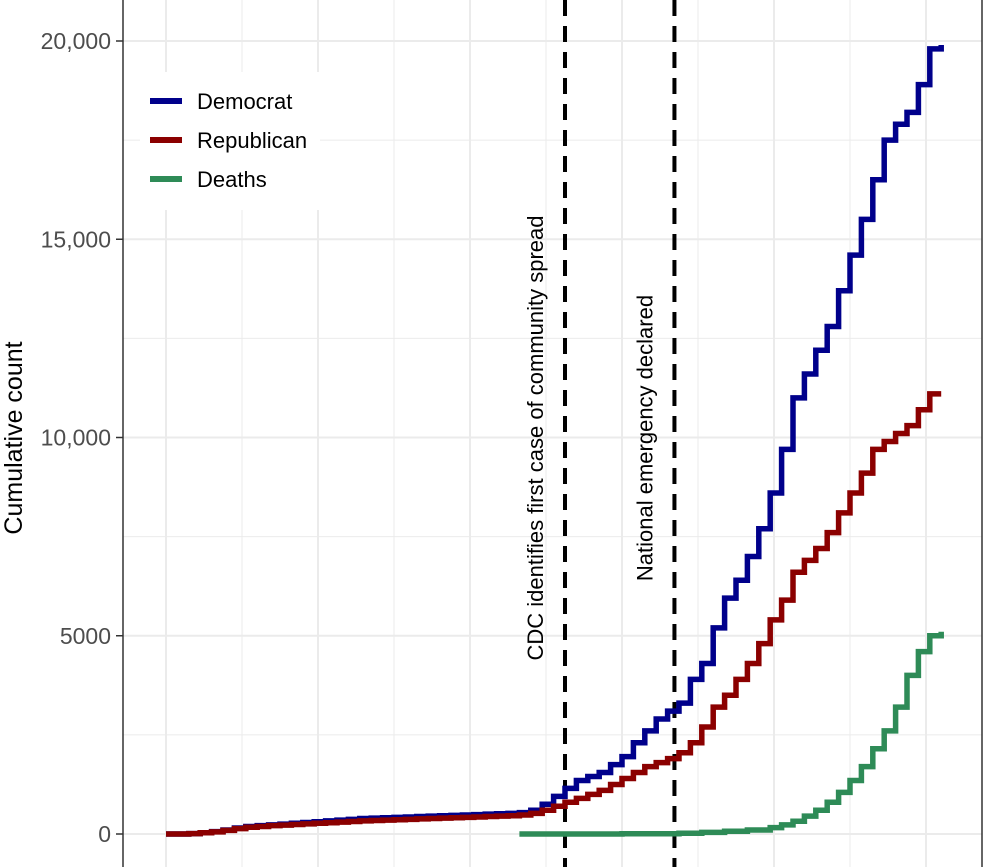  What do you see at coordinates (244, 101) in the screenshot?
I see `legend-label-democrat: Democrat` at bounding box center [244, 101].